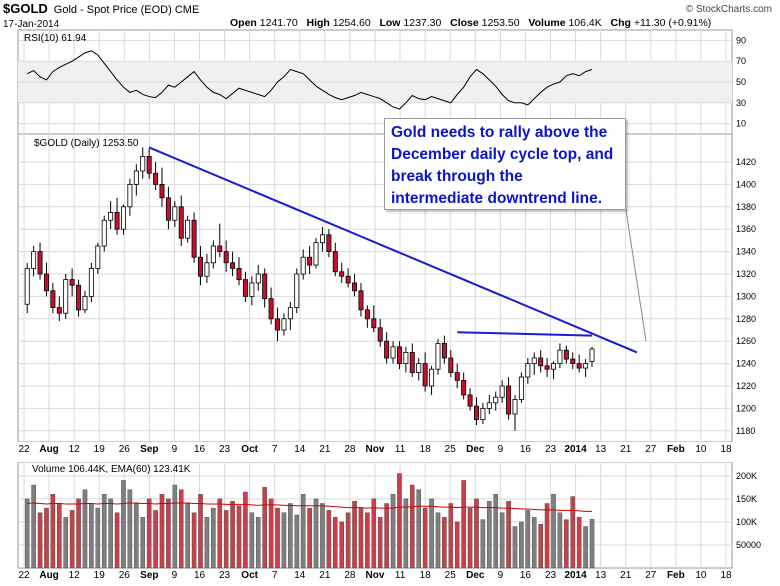  What do you see at coordinates (745, 431) in the screenshot?
I see `price-tick-label: 1180` at bounding box center [745, 431].